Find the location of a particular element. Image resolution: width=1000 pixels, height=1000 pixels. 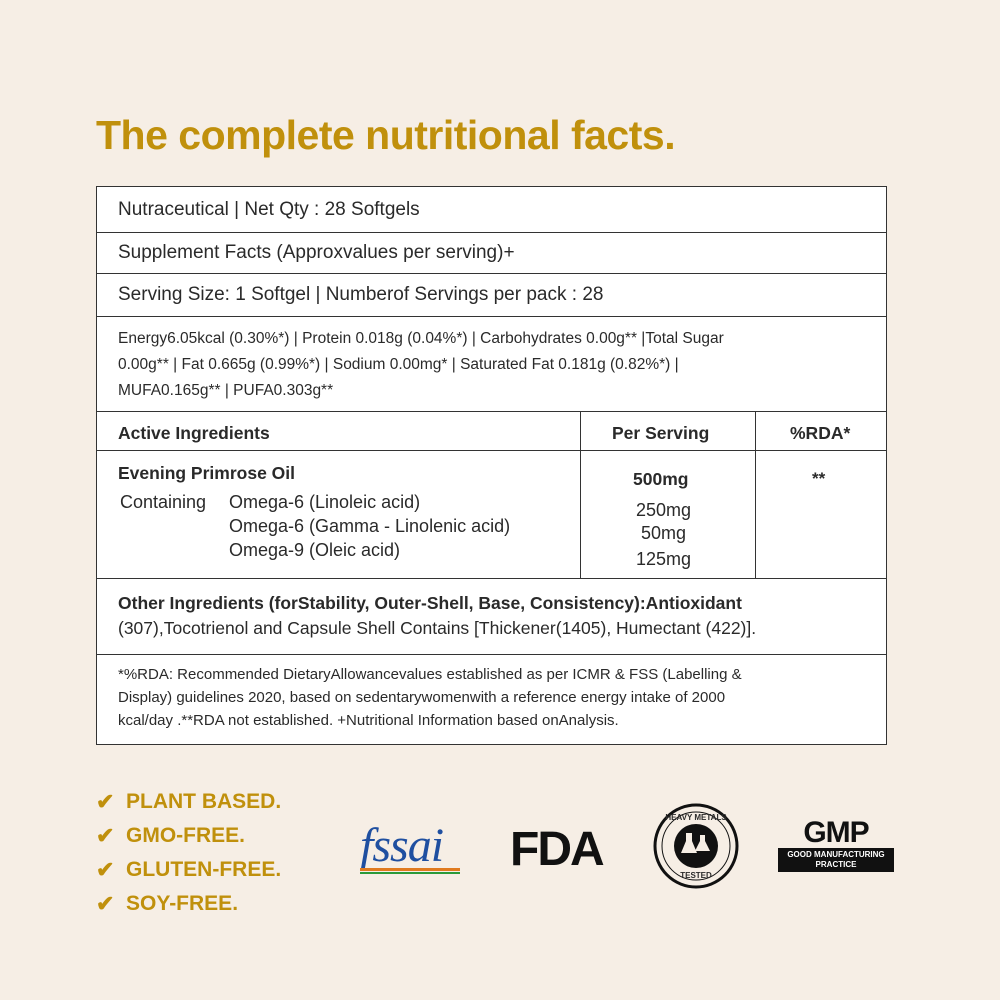

badge-label: PLANT BASED. is located at coordinates (204, 801).